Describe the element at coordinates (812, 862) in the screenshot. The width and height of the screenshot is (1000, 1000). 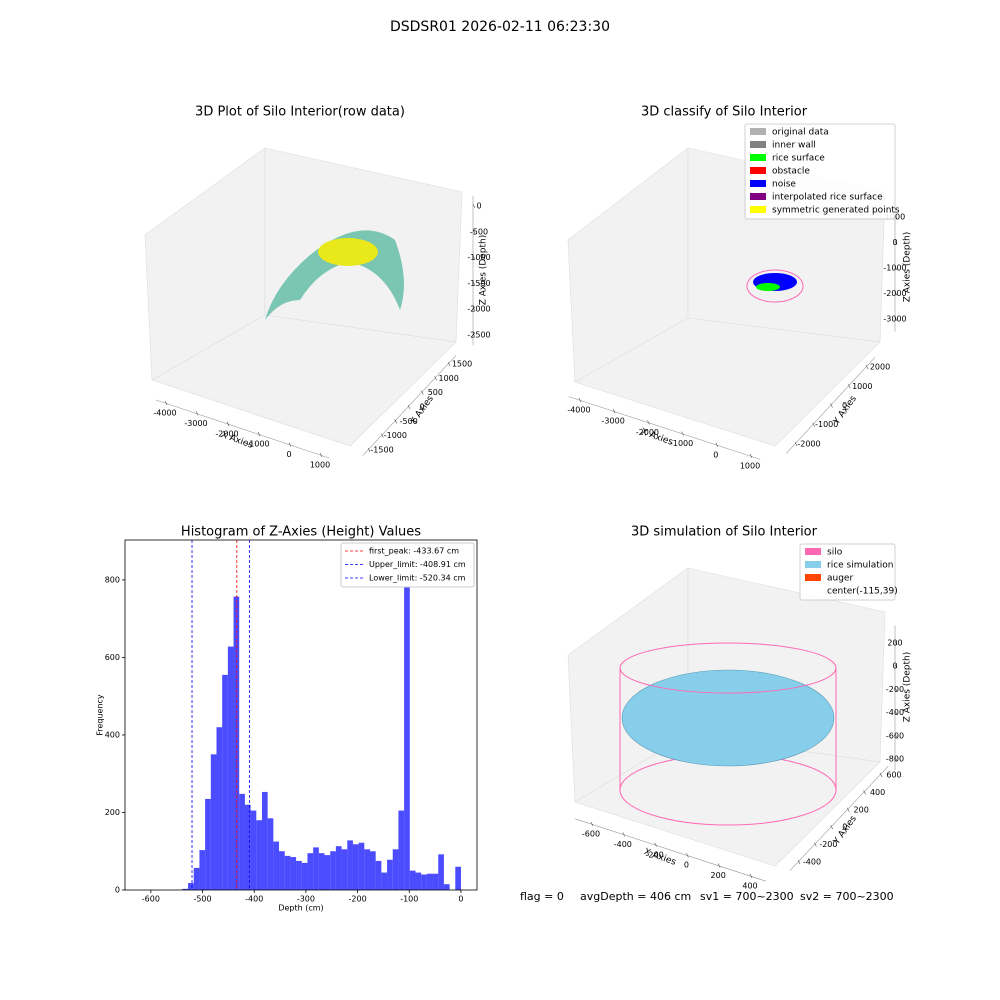
I see `y-tick-label: -400` at that location.